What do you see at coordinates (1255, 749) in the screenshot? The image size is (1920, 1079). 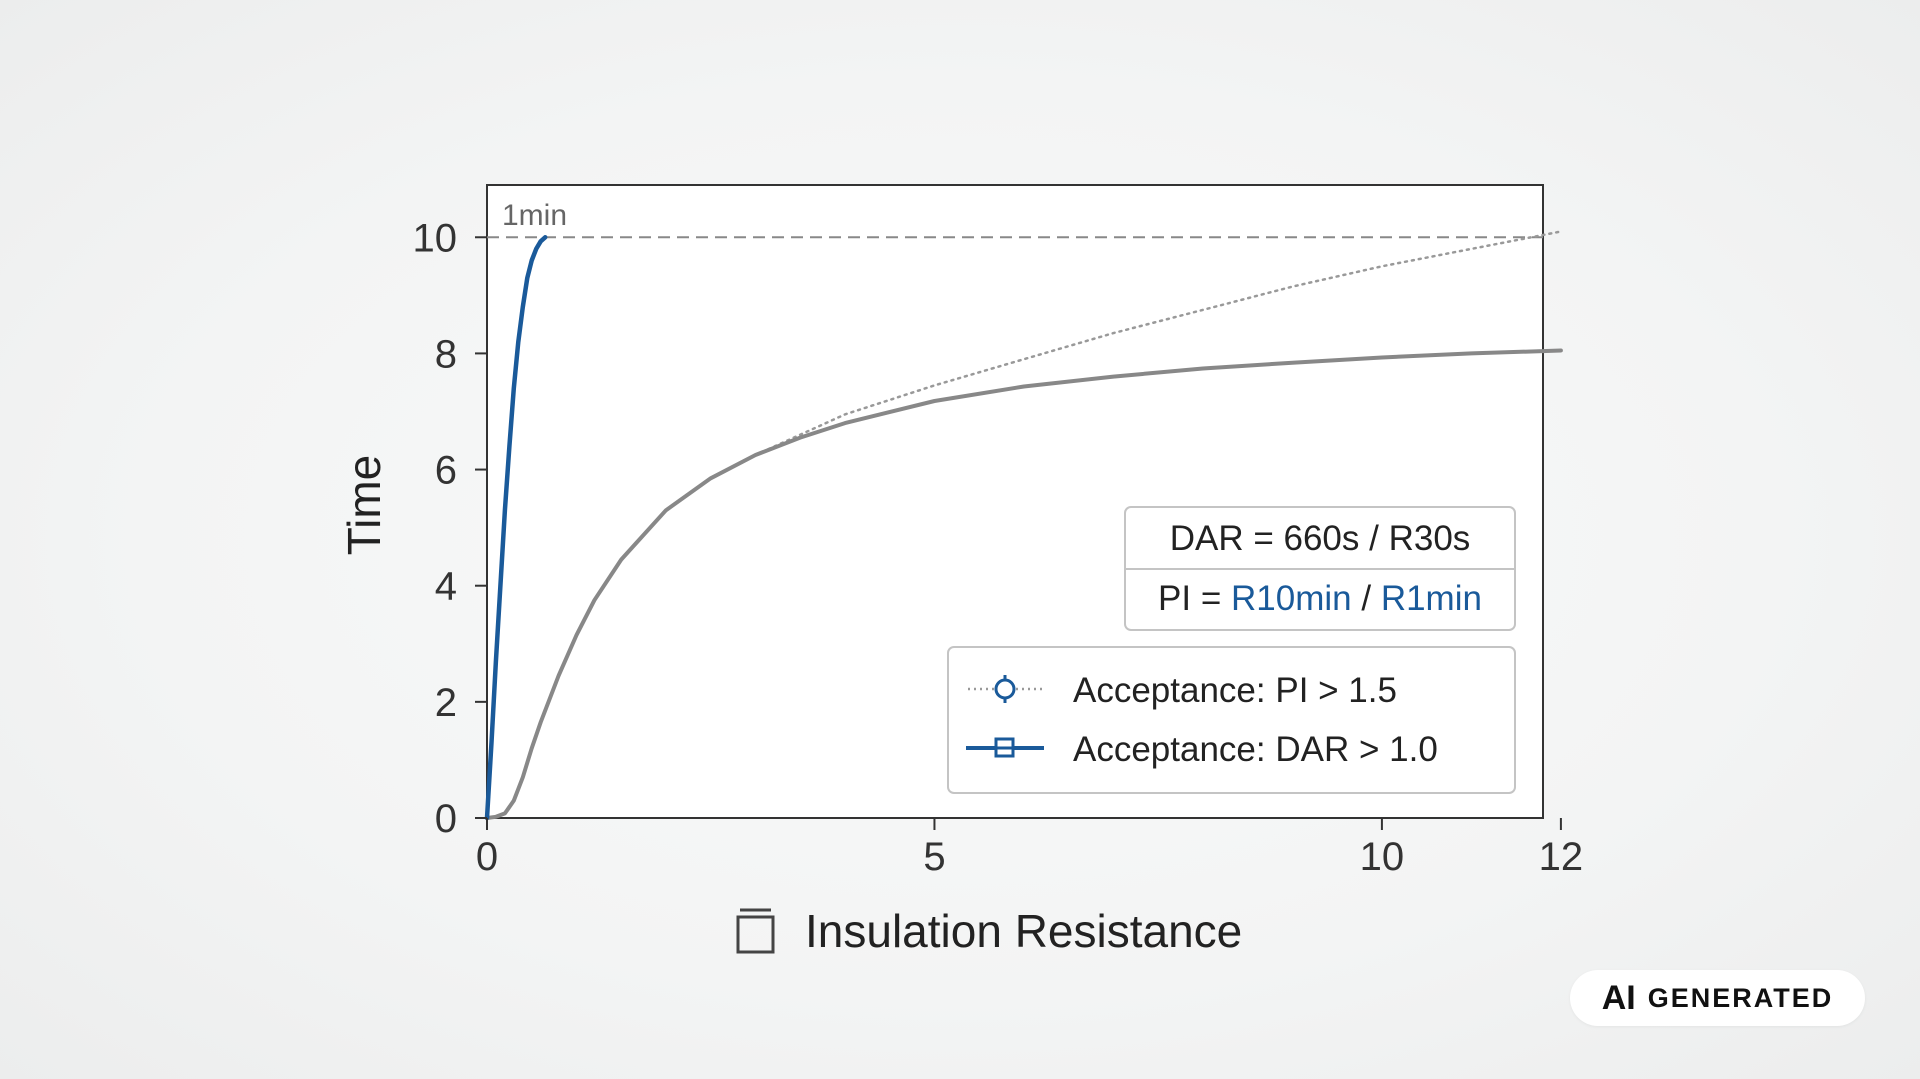 I see `legend-label-dar: Acceptance: DAR > 1.0` at bounding box center [1255, 749].